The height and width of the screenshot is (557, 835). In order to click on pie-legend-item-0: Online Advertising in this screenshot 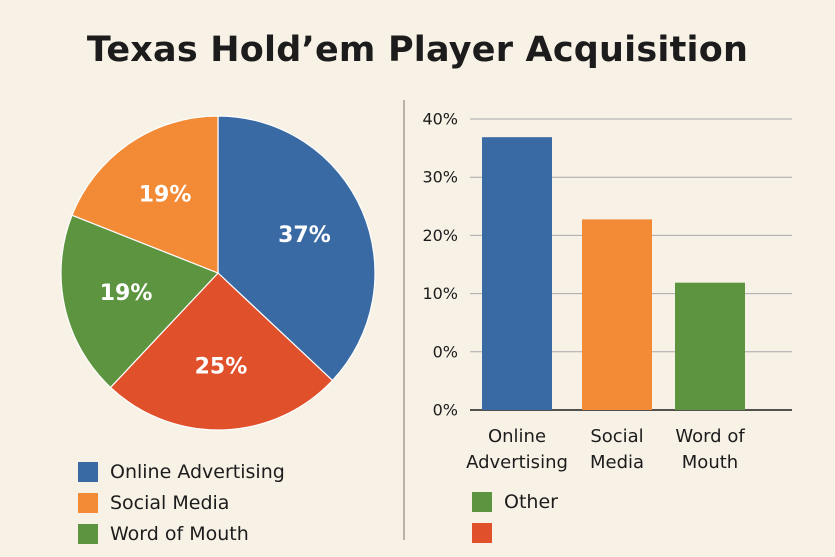, I will do `click(181, 471)`.